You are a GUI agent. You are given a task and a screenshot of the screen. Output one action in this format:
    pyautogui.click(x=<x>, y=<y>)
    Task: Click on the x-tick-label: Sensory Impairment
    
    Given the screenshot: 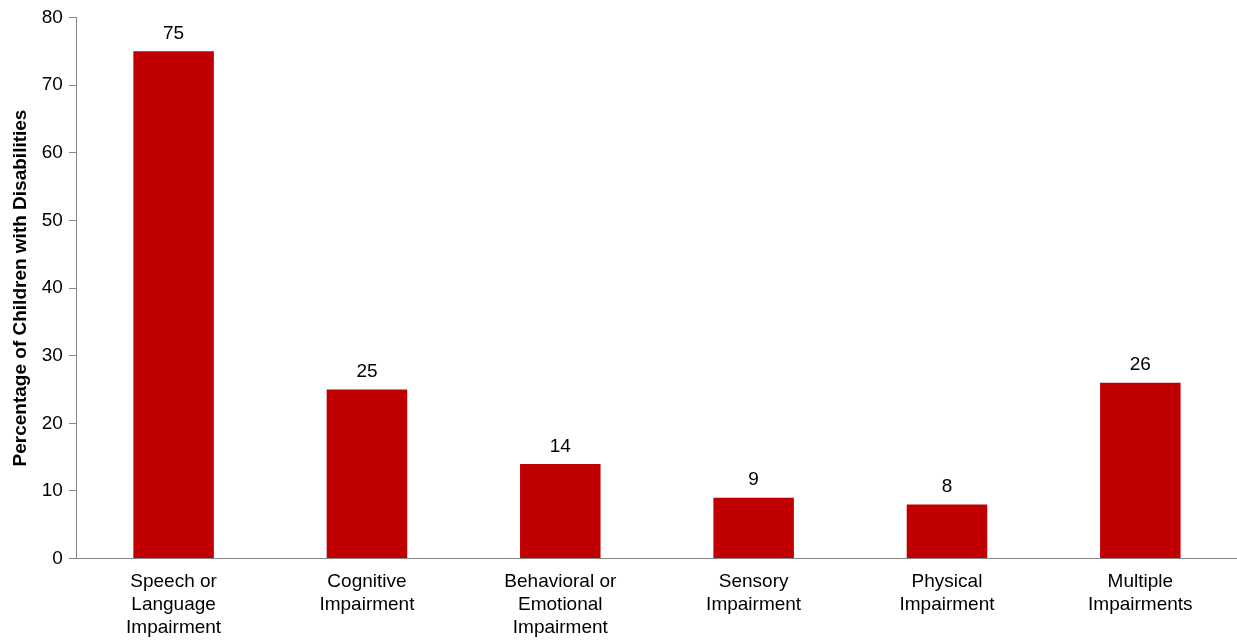 What is the action you would take?
    pyautogui.click(x=754, y=592)
    